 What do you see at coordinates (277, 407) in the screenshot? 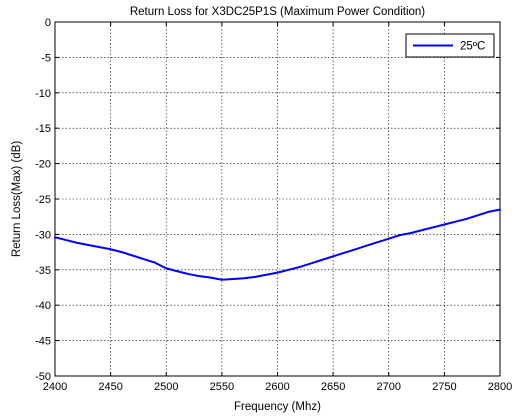
I see `x-axis-label: Frequency (Mhz)` at bounding box center [277, 407].